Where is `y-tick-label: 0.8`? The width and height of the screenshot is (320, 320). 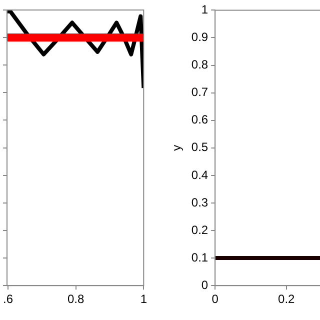
y-tick-label: 0.8 is located at coordinates (199, 65).